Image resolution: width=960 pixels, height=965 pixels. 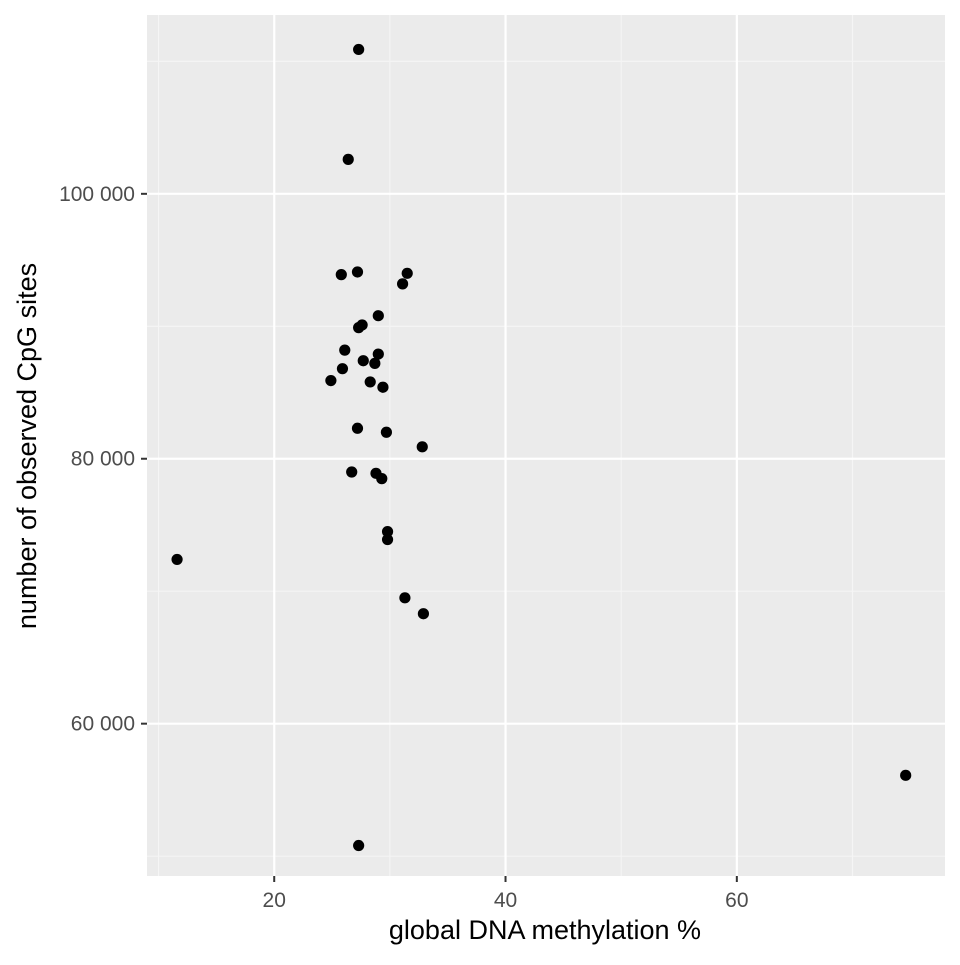 I want to click on y-tick-label: 60 000, so click(x=103, y=724).